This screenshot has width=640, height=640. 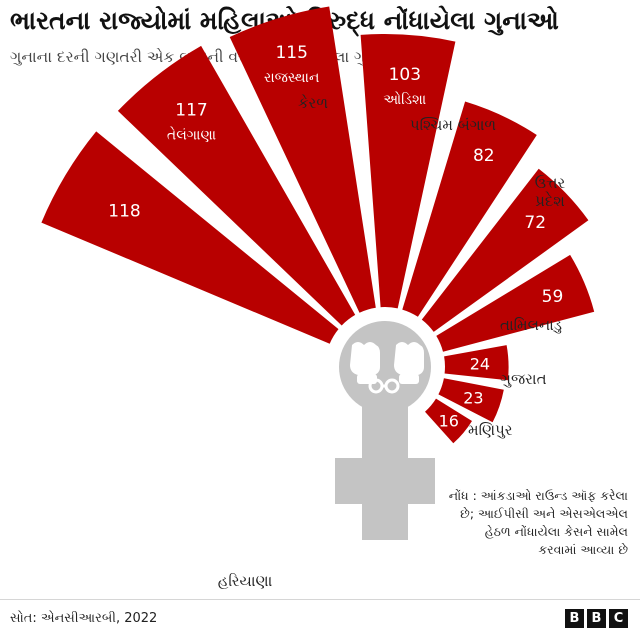 What do you see at coordinates (245, 581) in the screenshot?
I see `category-label: હરિયાણા` at bounding box center [245, 581].